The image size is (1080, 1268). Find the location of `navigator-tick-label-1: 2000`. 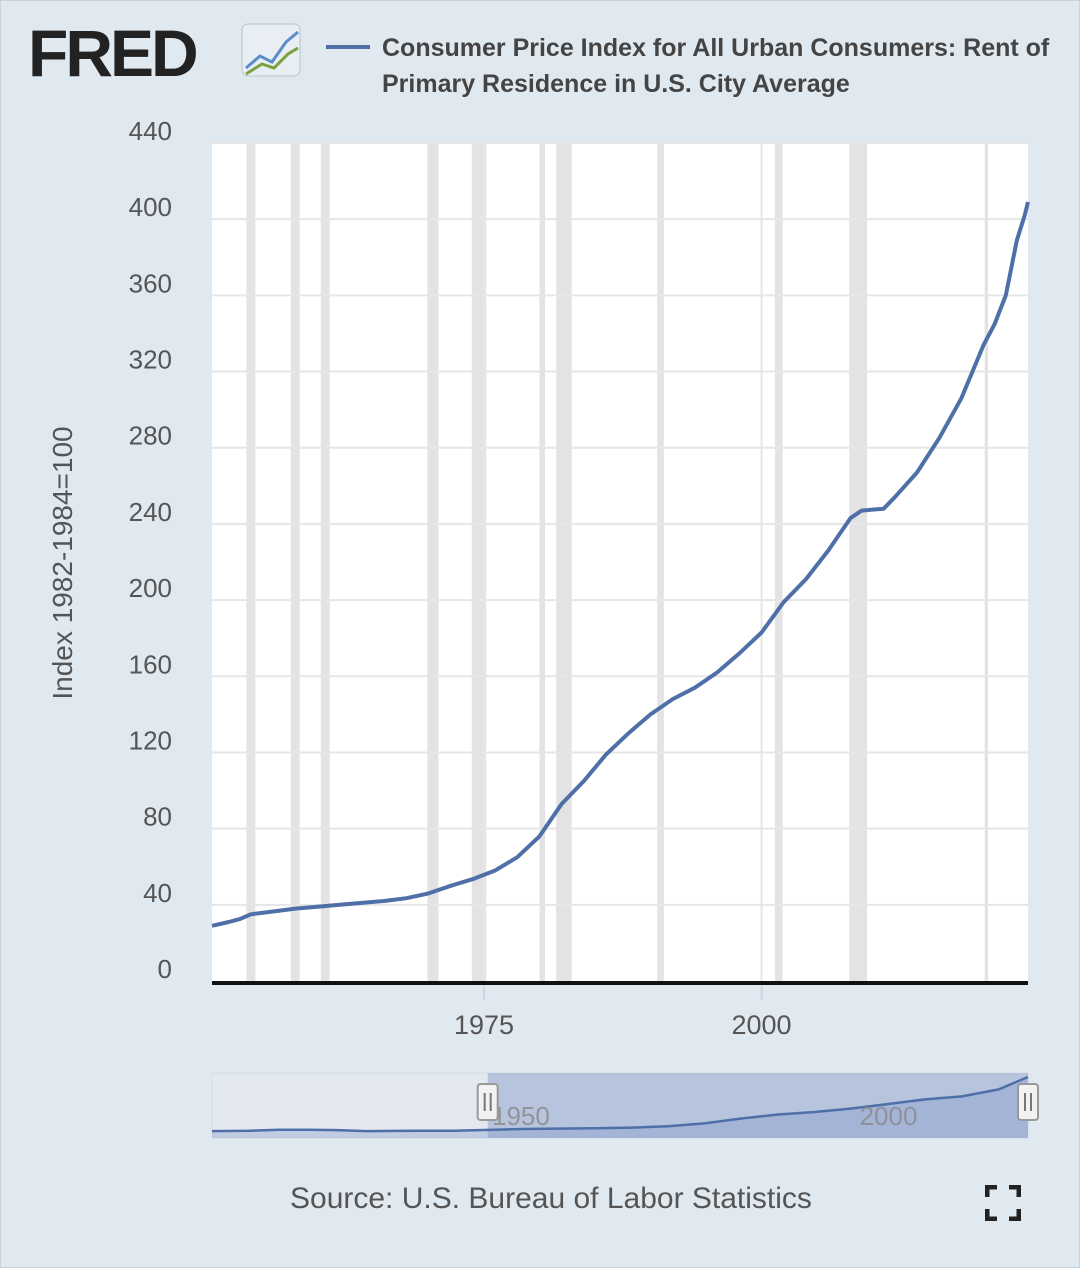

navigator-tick-label-1: 2000 is located at coordinates (889, 1116).